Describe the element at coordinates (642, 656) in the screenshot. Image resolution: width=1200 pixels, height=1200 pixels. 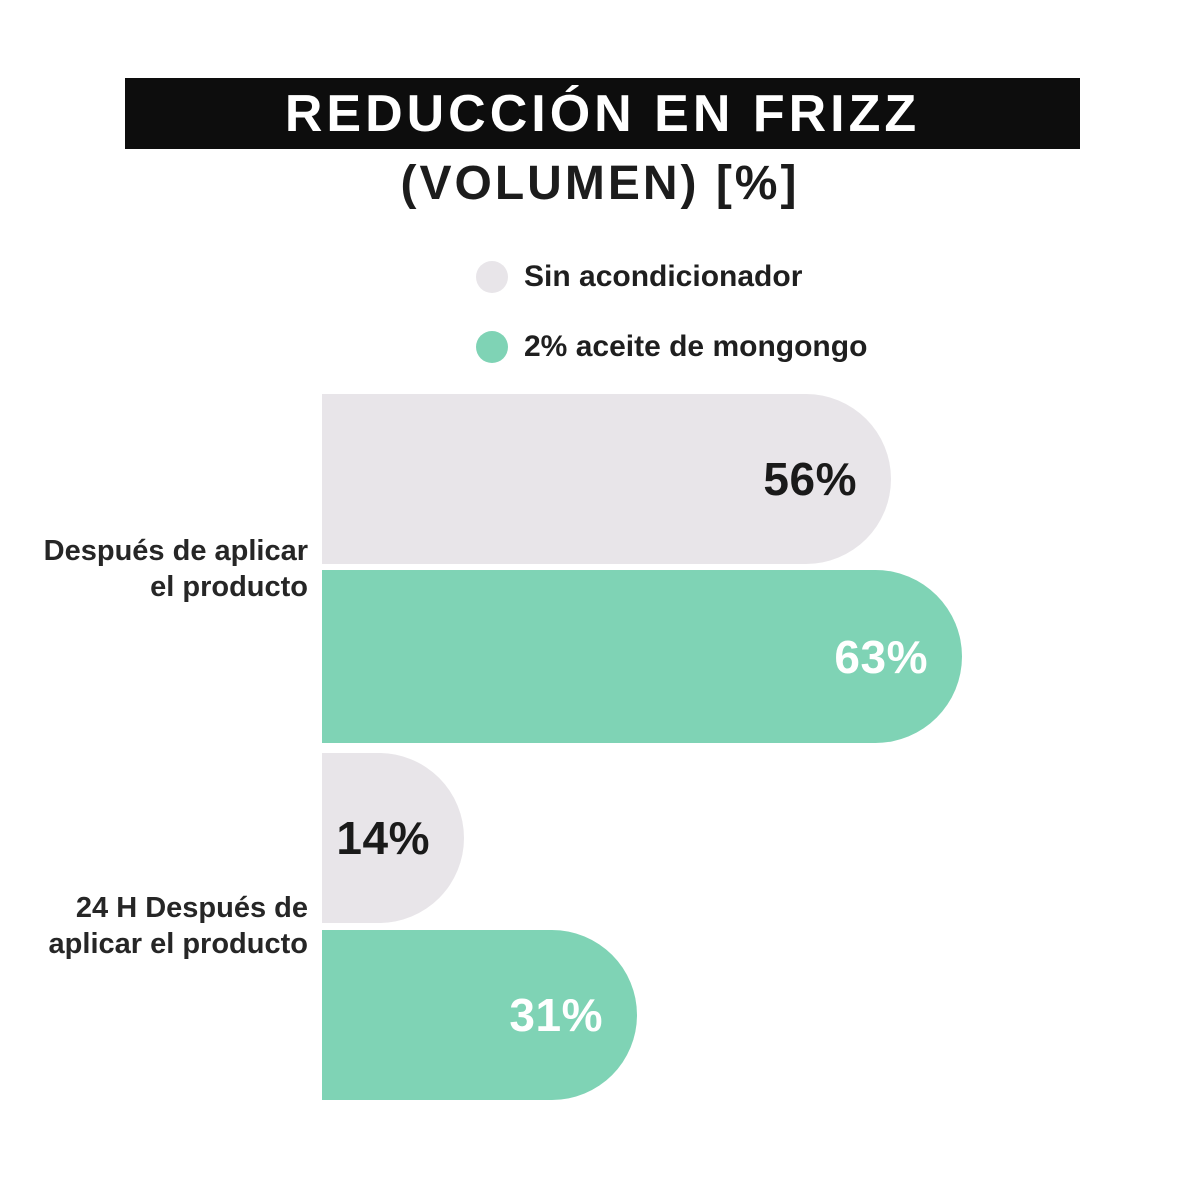
I see `bar-mongongo-despues: 63%` at that location.